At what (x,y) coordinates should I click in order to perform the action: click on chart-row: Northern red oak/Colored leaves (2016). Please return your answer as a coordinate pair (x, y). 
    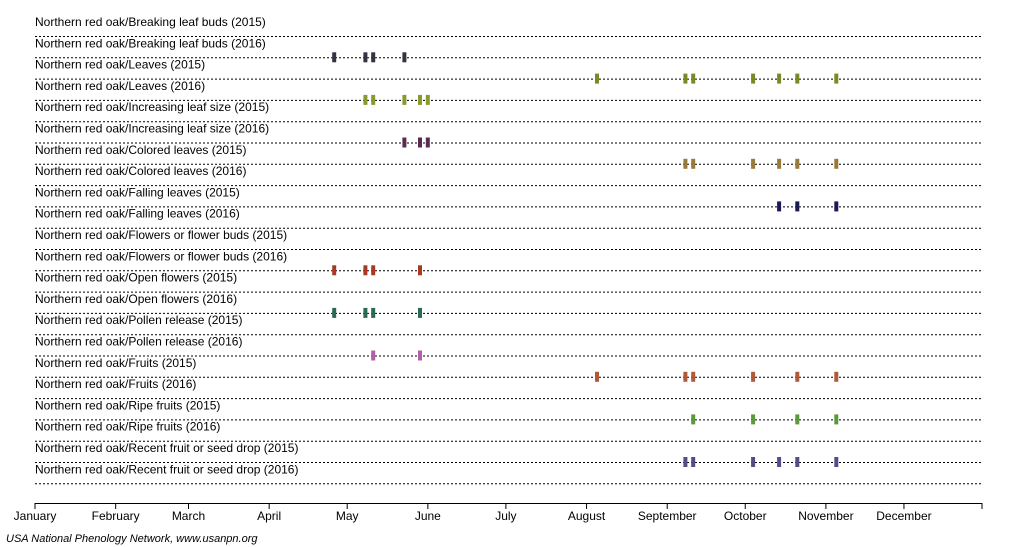
    Looking at the image, I should click on (508, 175).